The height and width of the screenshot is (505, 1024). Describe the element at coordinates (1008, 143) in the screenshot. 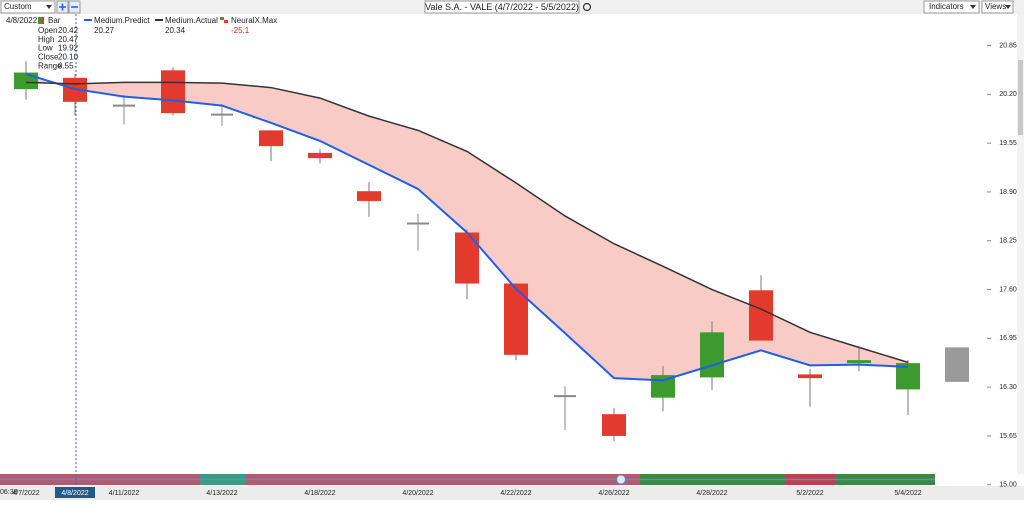

I see `y-tick-label: 19.55` at that location.